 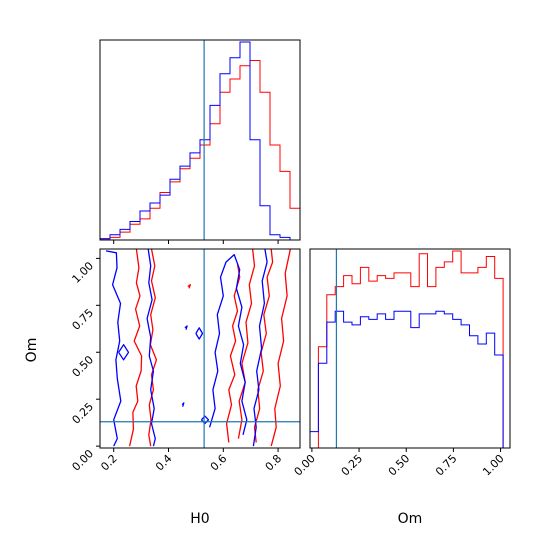 What do you see at coordinates (32, 350) in the screenshot?
I see `y-axis-label-om: Om` at bounding box center [32, 350].